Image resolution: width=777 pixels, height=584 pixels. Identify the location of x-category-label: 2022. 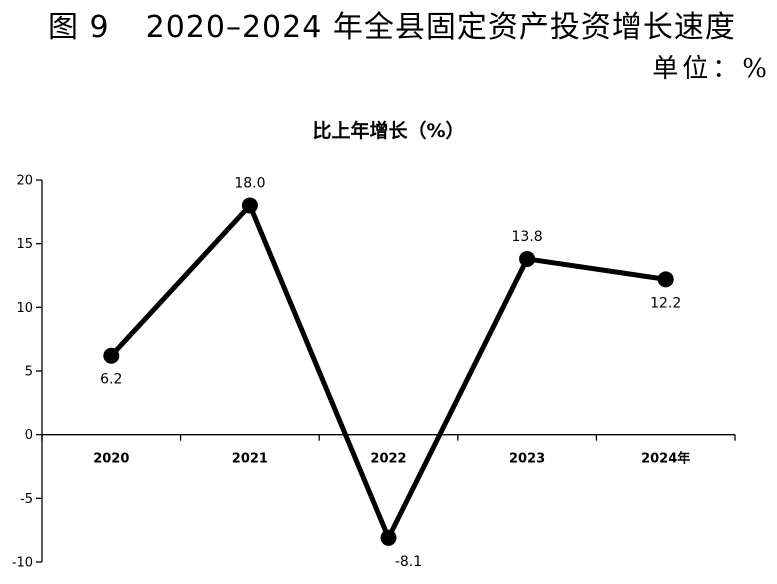
(388, 459).